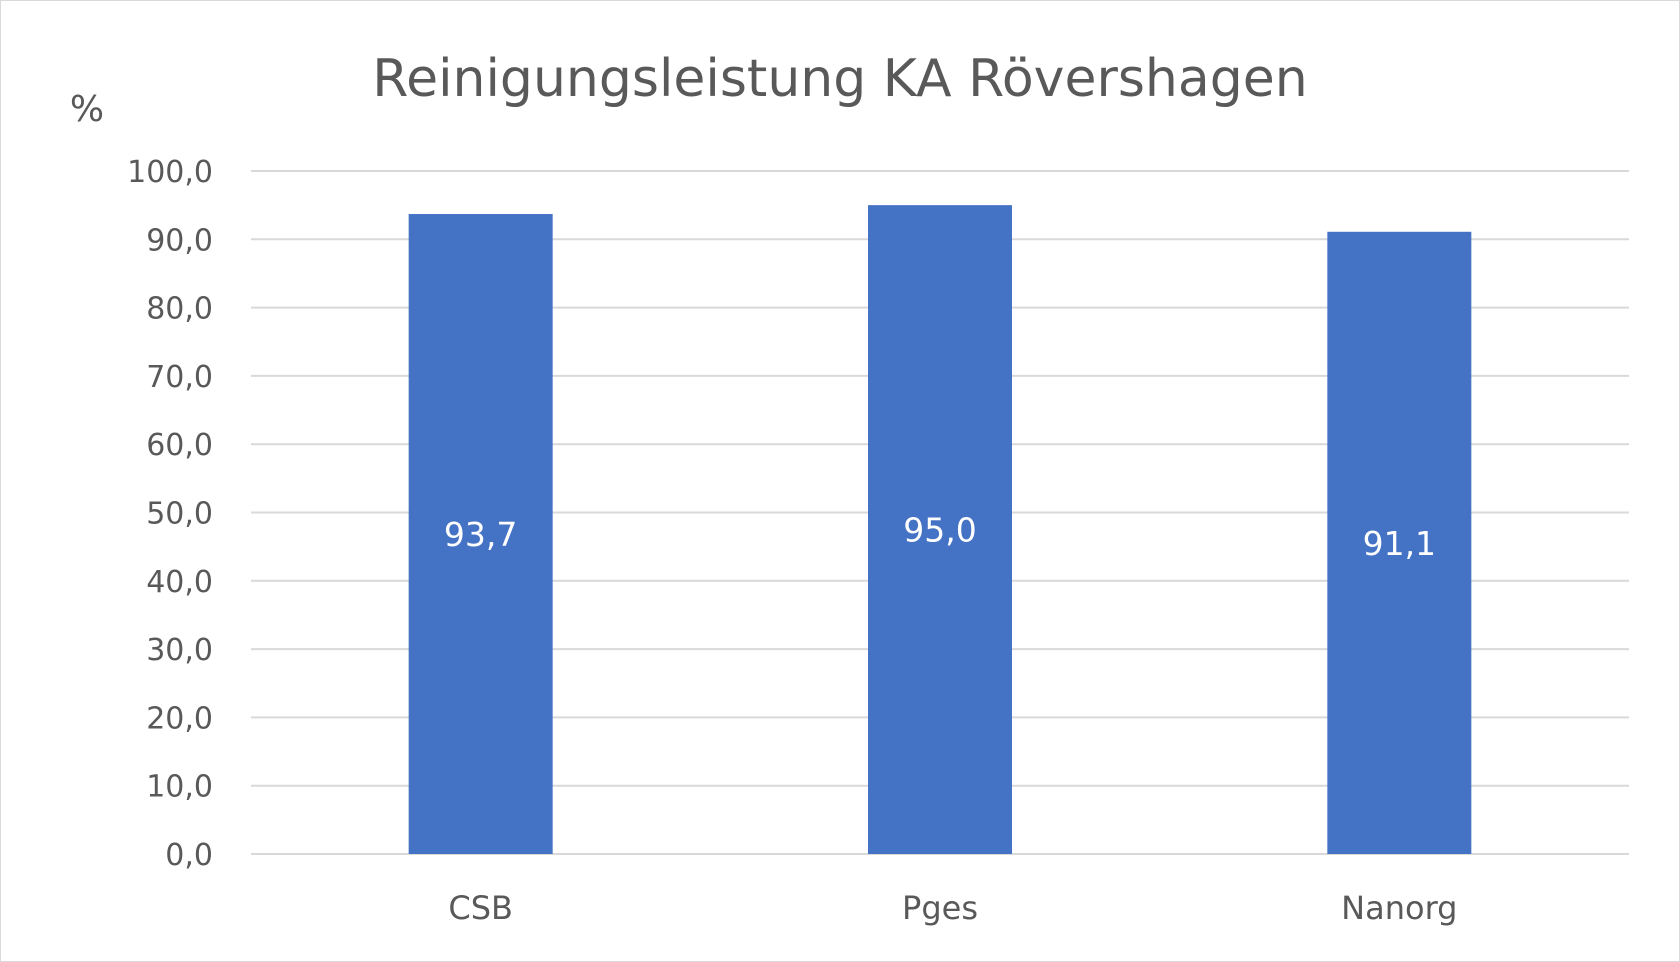 The height and width of the screenshot is (962, 1680). What do you see at coordinates (179, 582) in the screenshot?
I see `y-tick-label: 40,0` at bounding box center [179, 582].